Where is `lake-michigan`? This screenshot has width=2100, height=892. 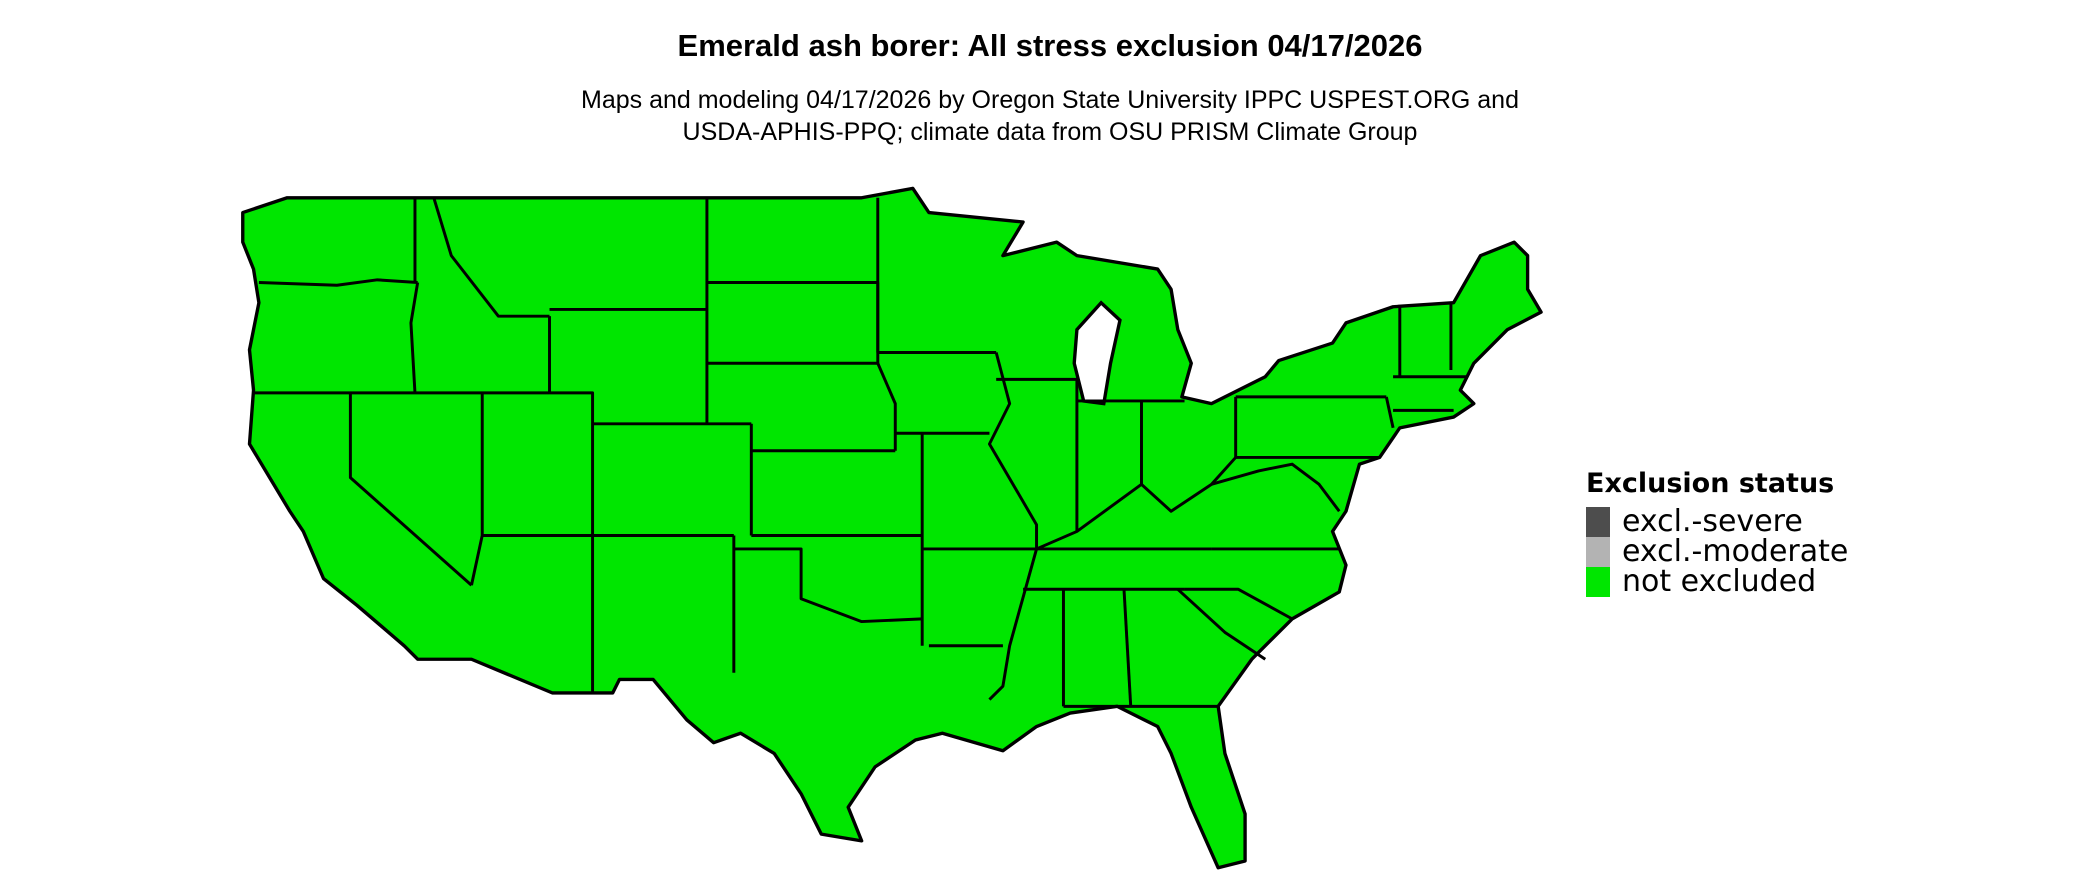 lake-michigan is located at coordinates (1097, 353).